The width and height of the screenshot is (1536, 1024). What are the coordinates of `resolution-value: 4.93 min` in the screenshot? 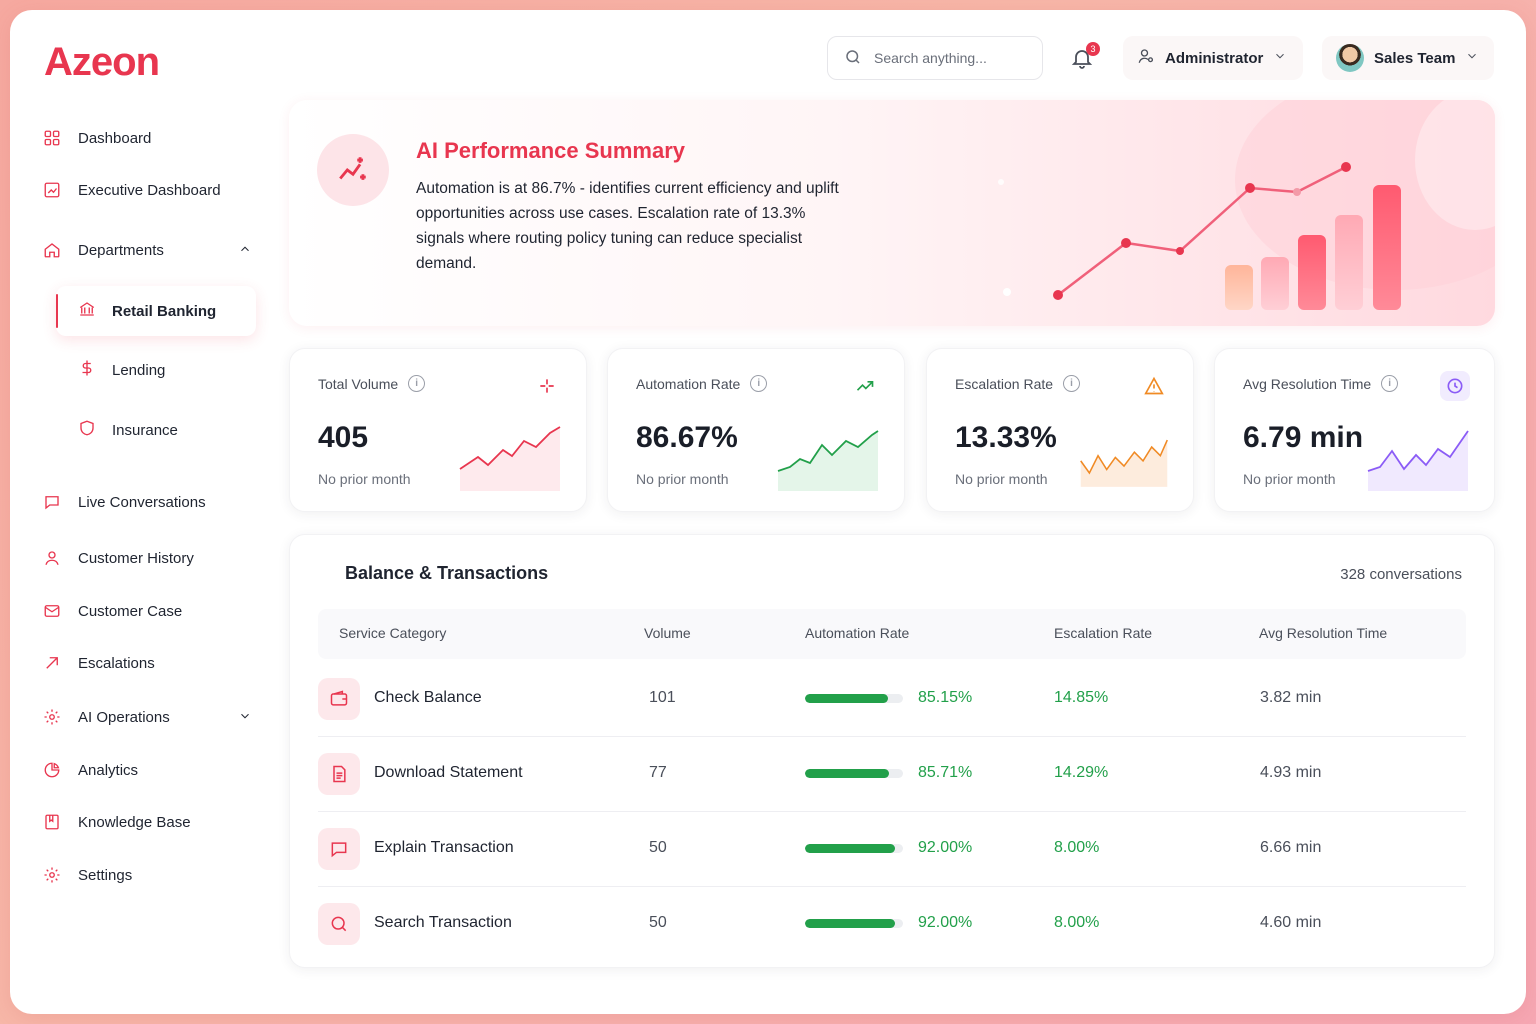 It's located at (1291, 772).